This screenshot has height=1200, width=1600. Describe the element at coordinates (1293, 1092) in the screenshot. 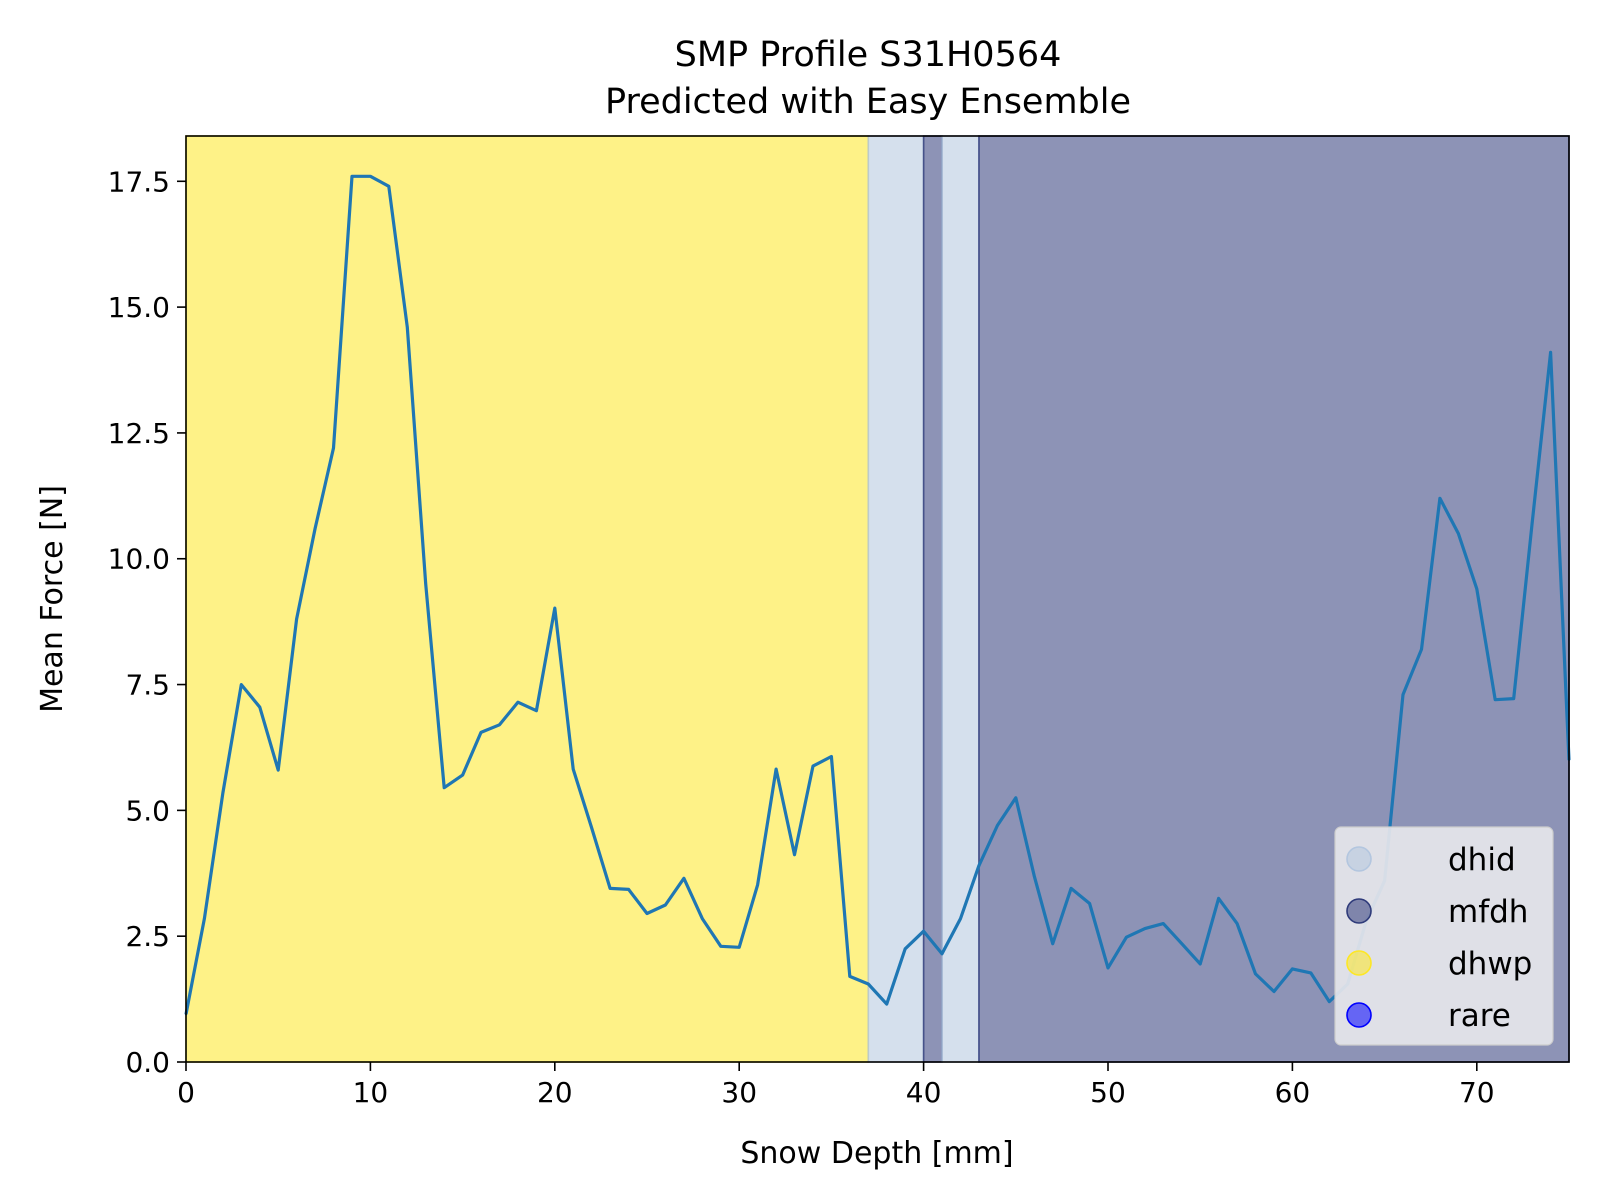

I see `x-tick-label: 60` at that location.